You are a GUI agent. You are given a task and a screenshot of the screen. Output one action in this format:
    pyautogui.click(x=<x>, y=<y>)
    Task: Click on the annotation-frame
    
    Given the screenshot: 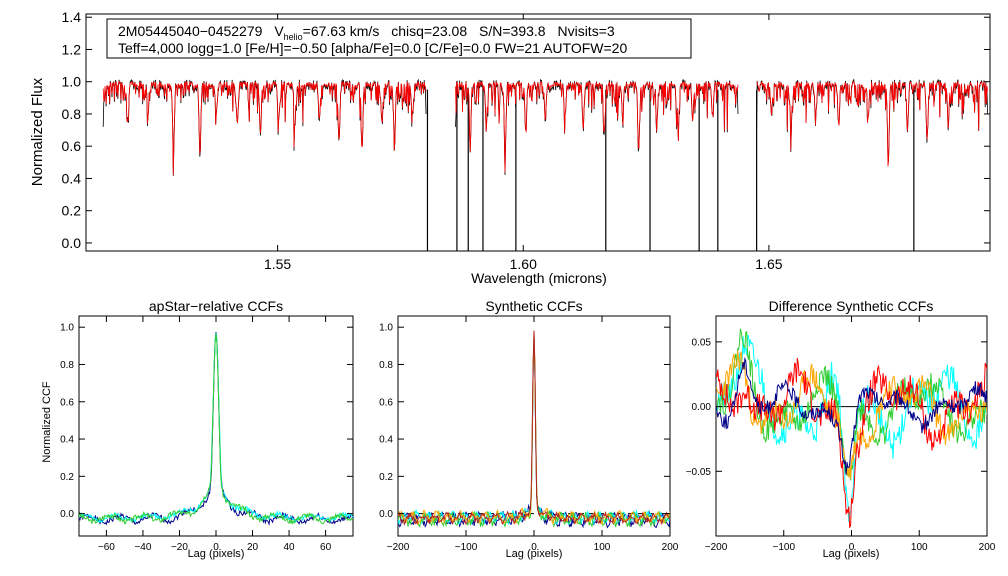 What is the action you would take?
    pyautogui.click(x=399, y=38)
    